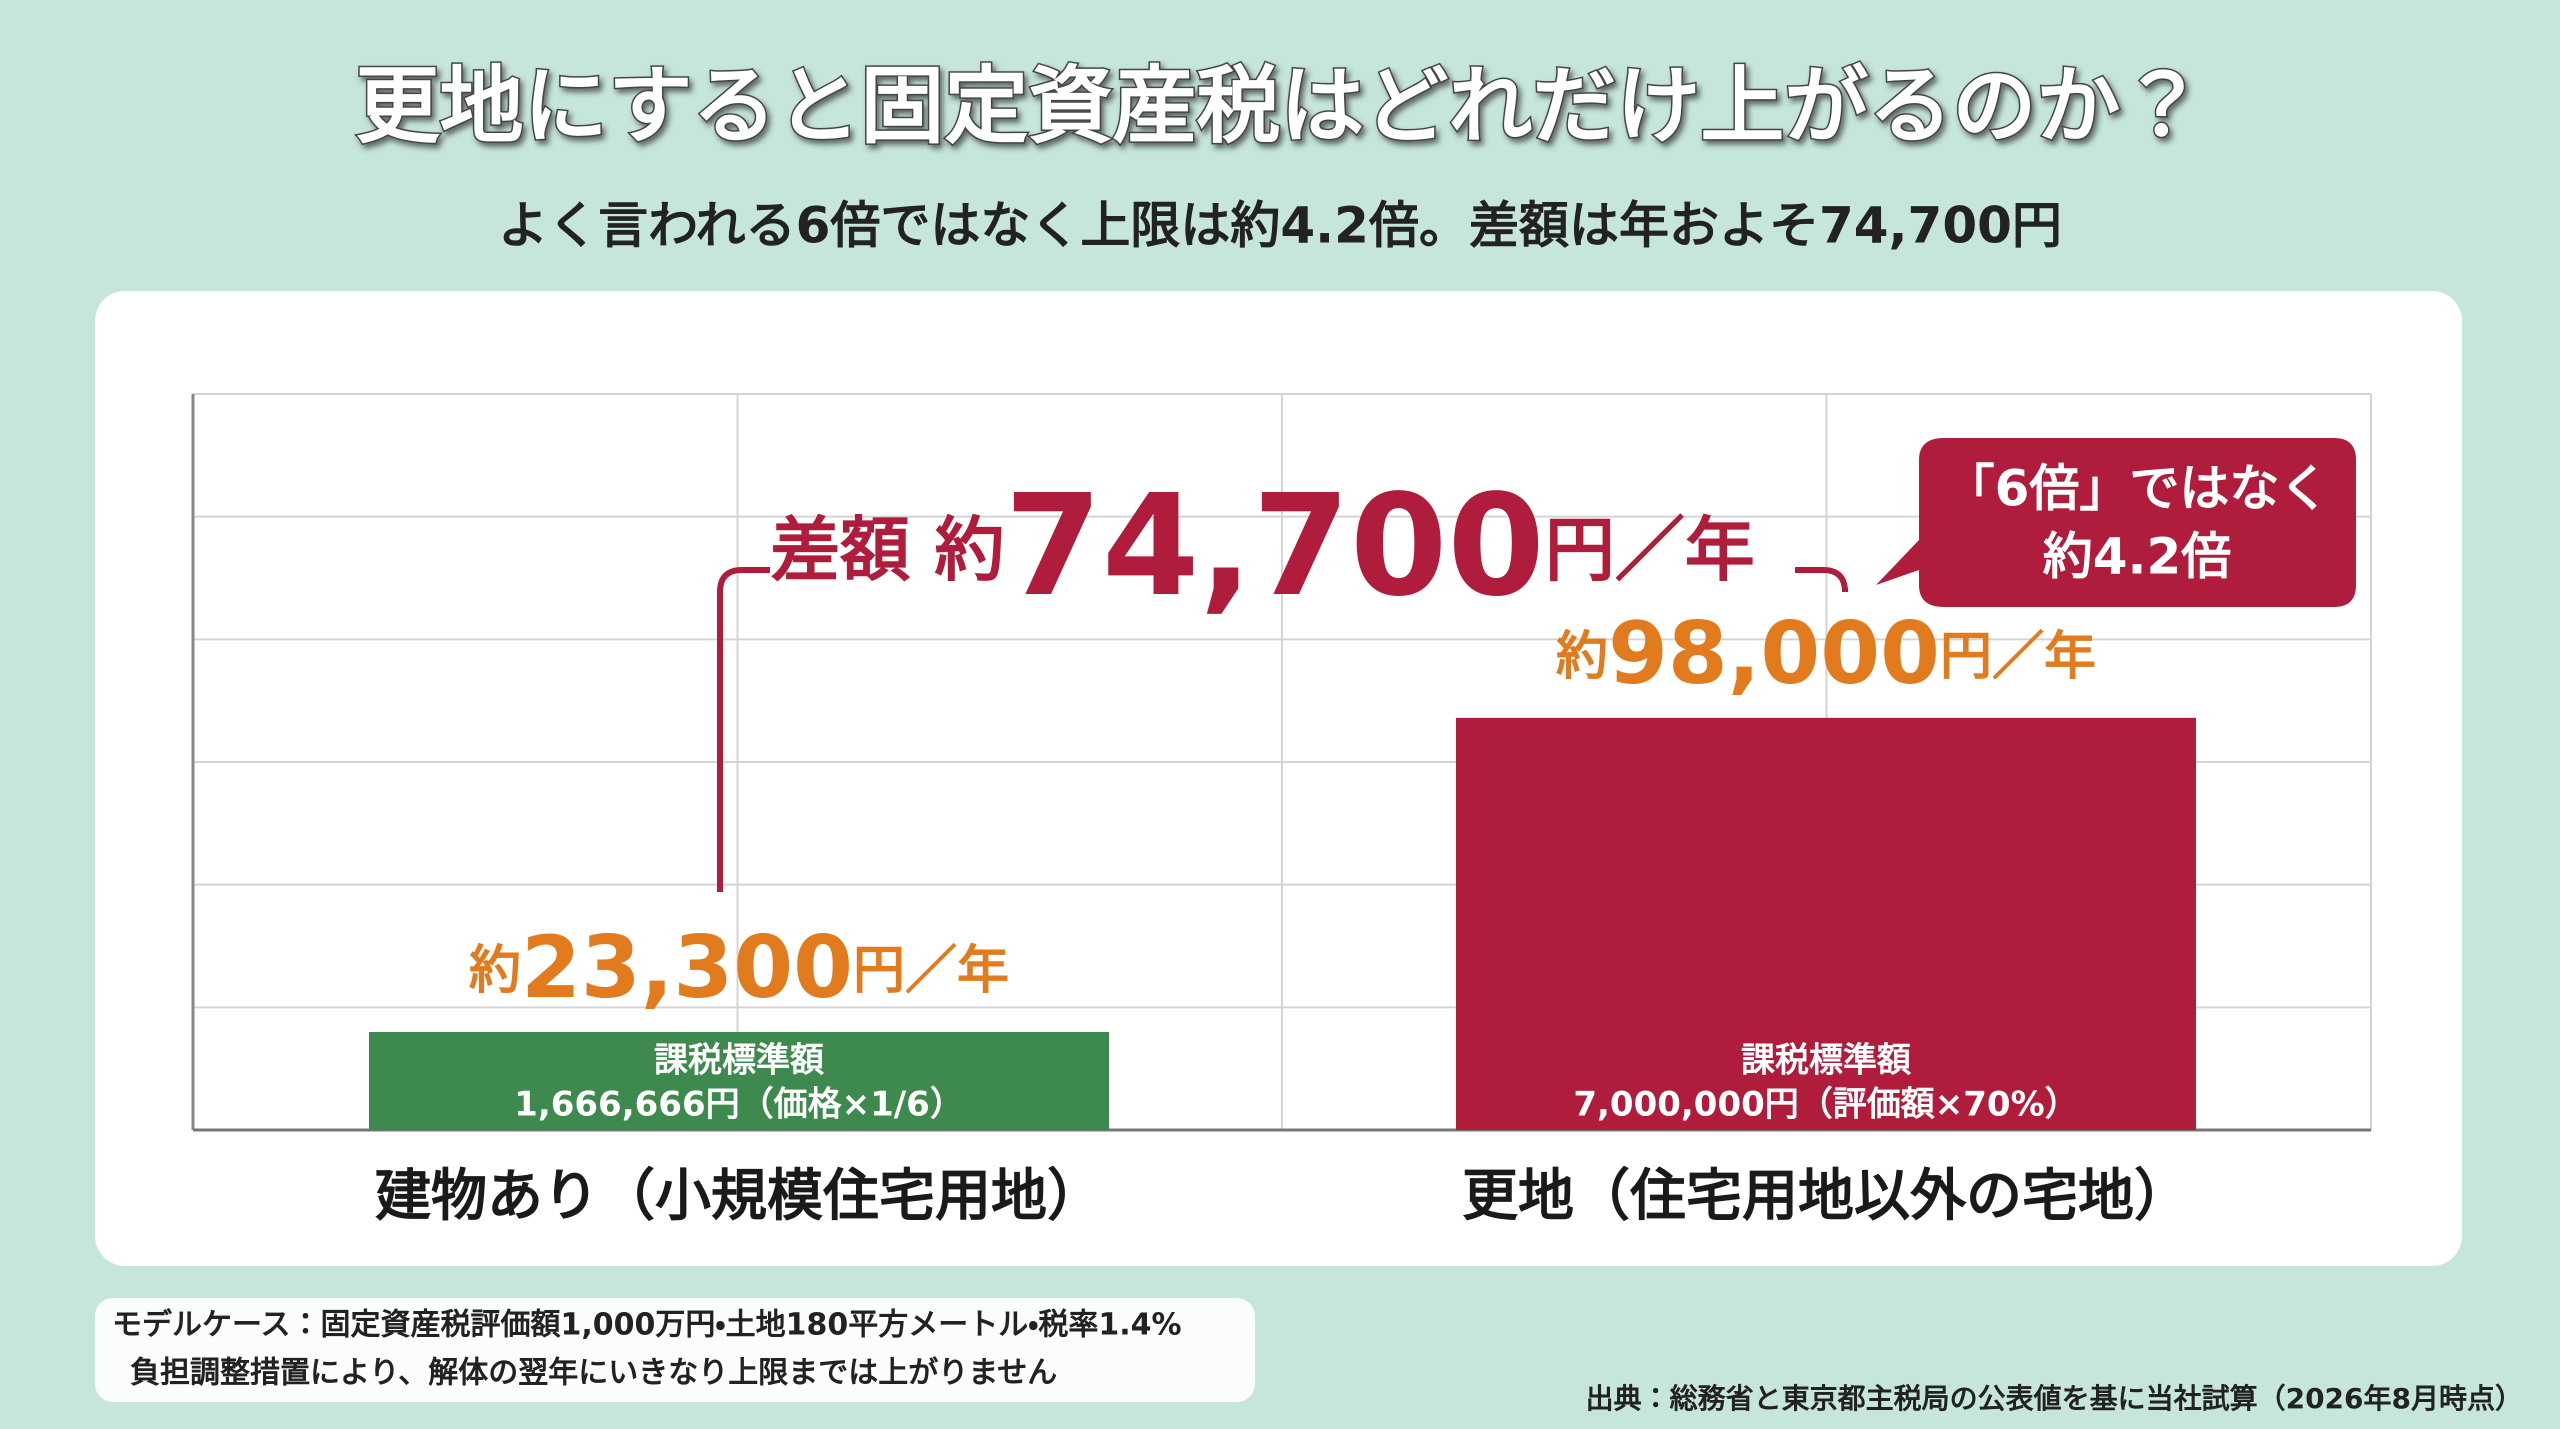  Describe the element at coordinates (2054, 1398) in the screenshot. I see `source: 出典：総務省と東京都主税局の公表値を基に当社試算（2026年8月時点）` at that location.